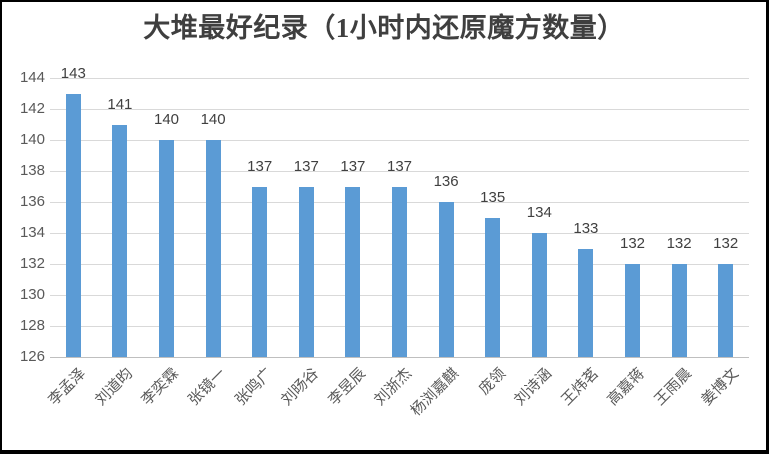  I want to click on bar-value-label: 136, so click(446, 181).